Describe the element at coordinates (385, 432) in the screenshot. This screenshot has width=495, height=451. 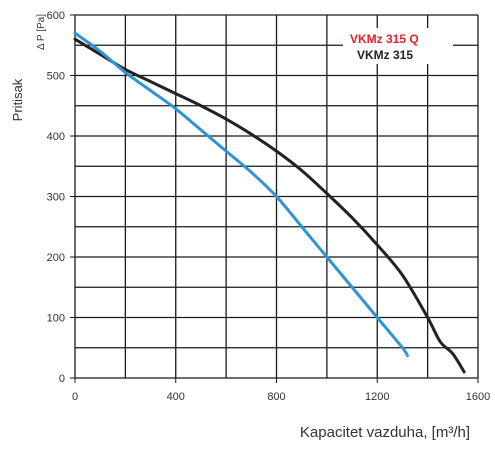
I see `x-axis-label: Kapacitet vazduha, [m³/h]` at that location.